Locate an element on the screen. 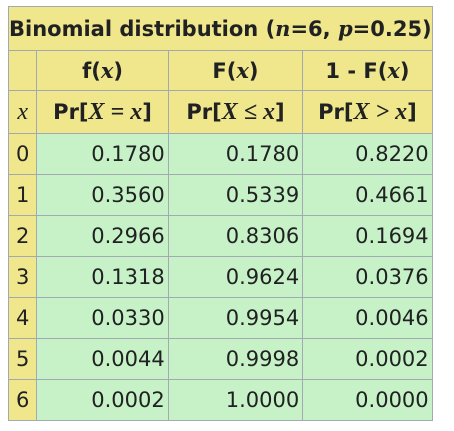 This screenshot has height=431, width=454. x-column-header: x is located at coordinates (22, 112).